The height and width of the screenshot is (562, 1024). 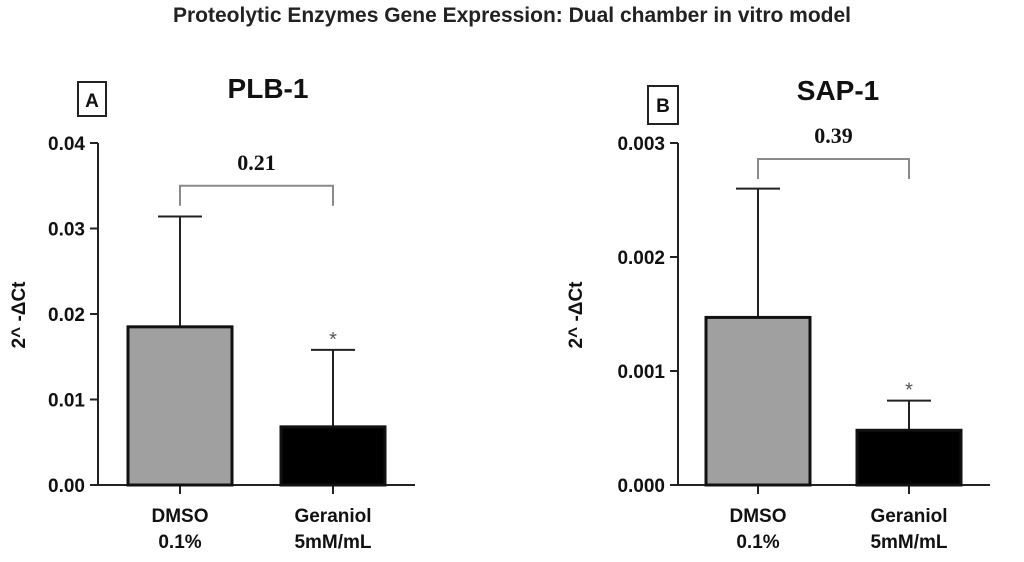 What do you see at coordinates (256, 195) in the screenshot?
I see `panel-a-comparison-bracket` at bounding box center [256, 195].